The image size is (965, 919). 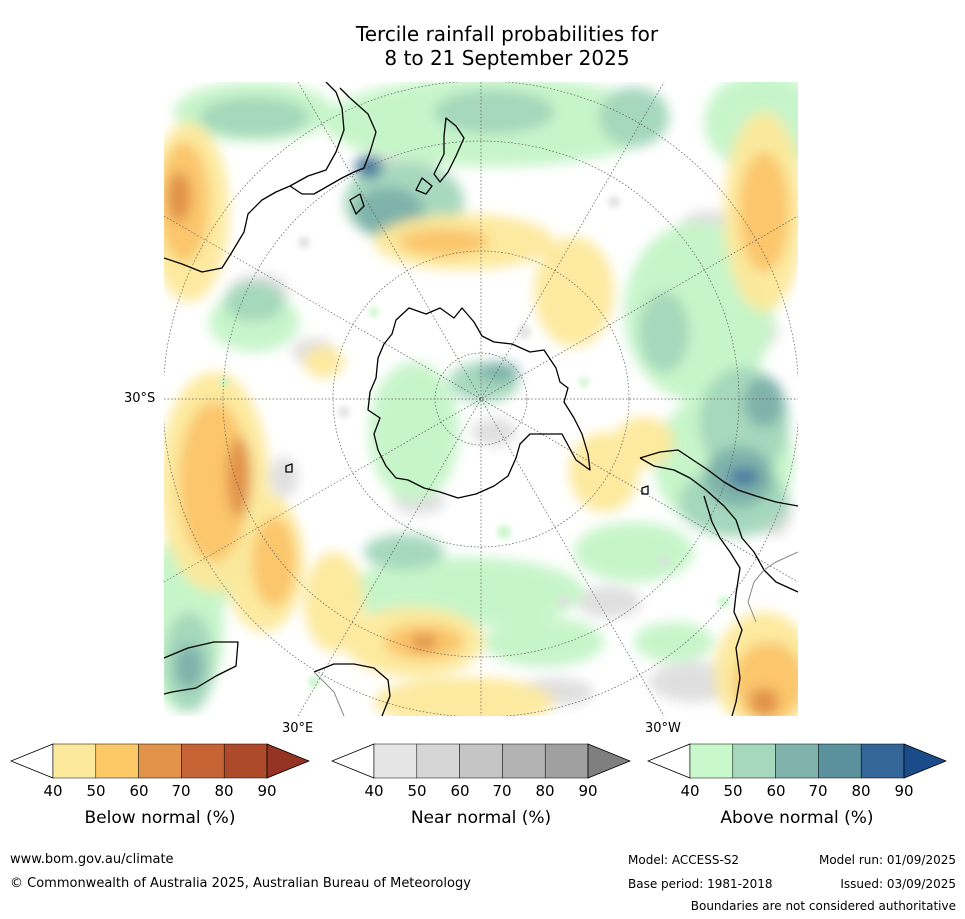 What do you see at coordinates (723, 605) in the screenshot?
I see `south-america-east` at bounding box center [723, 605].